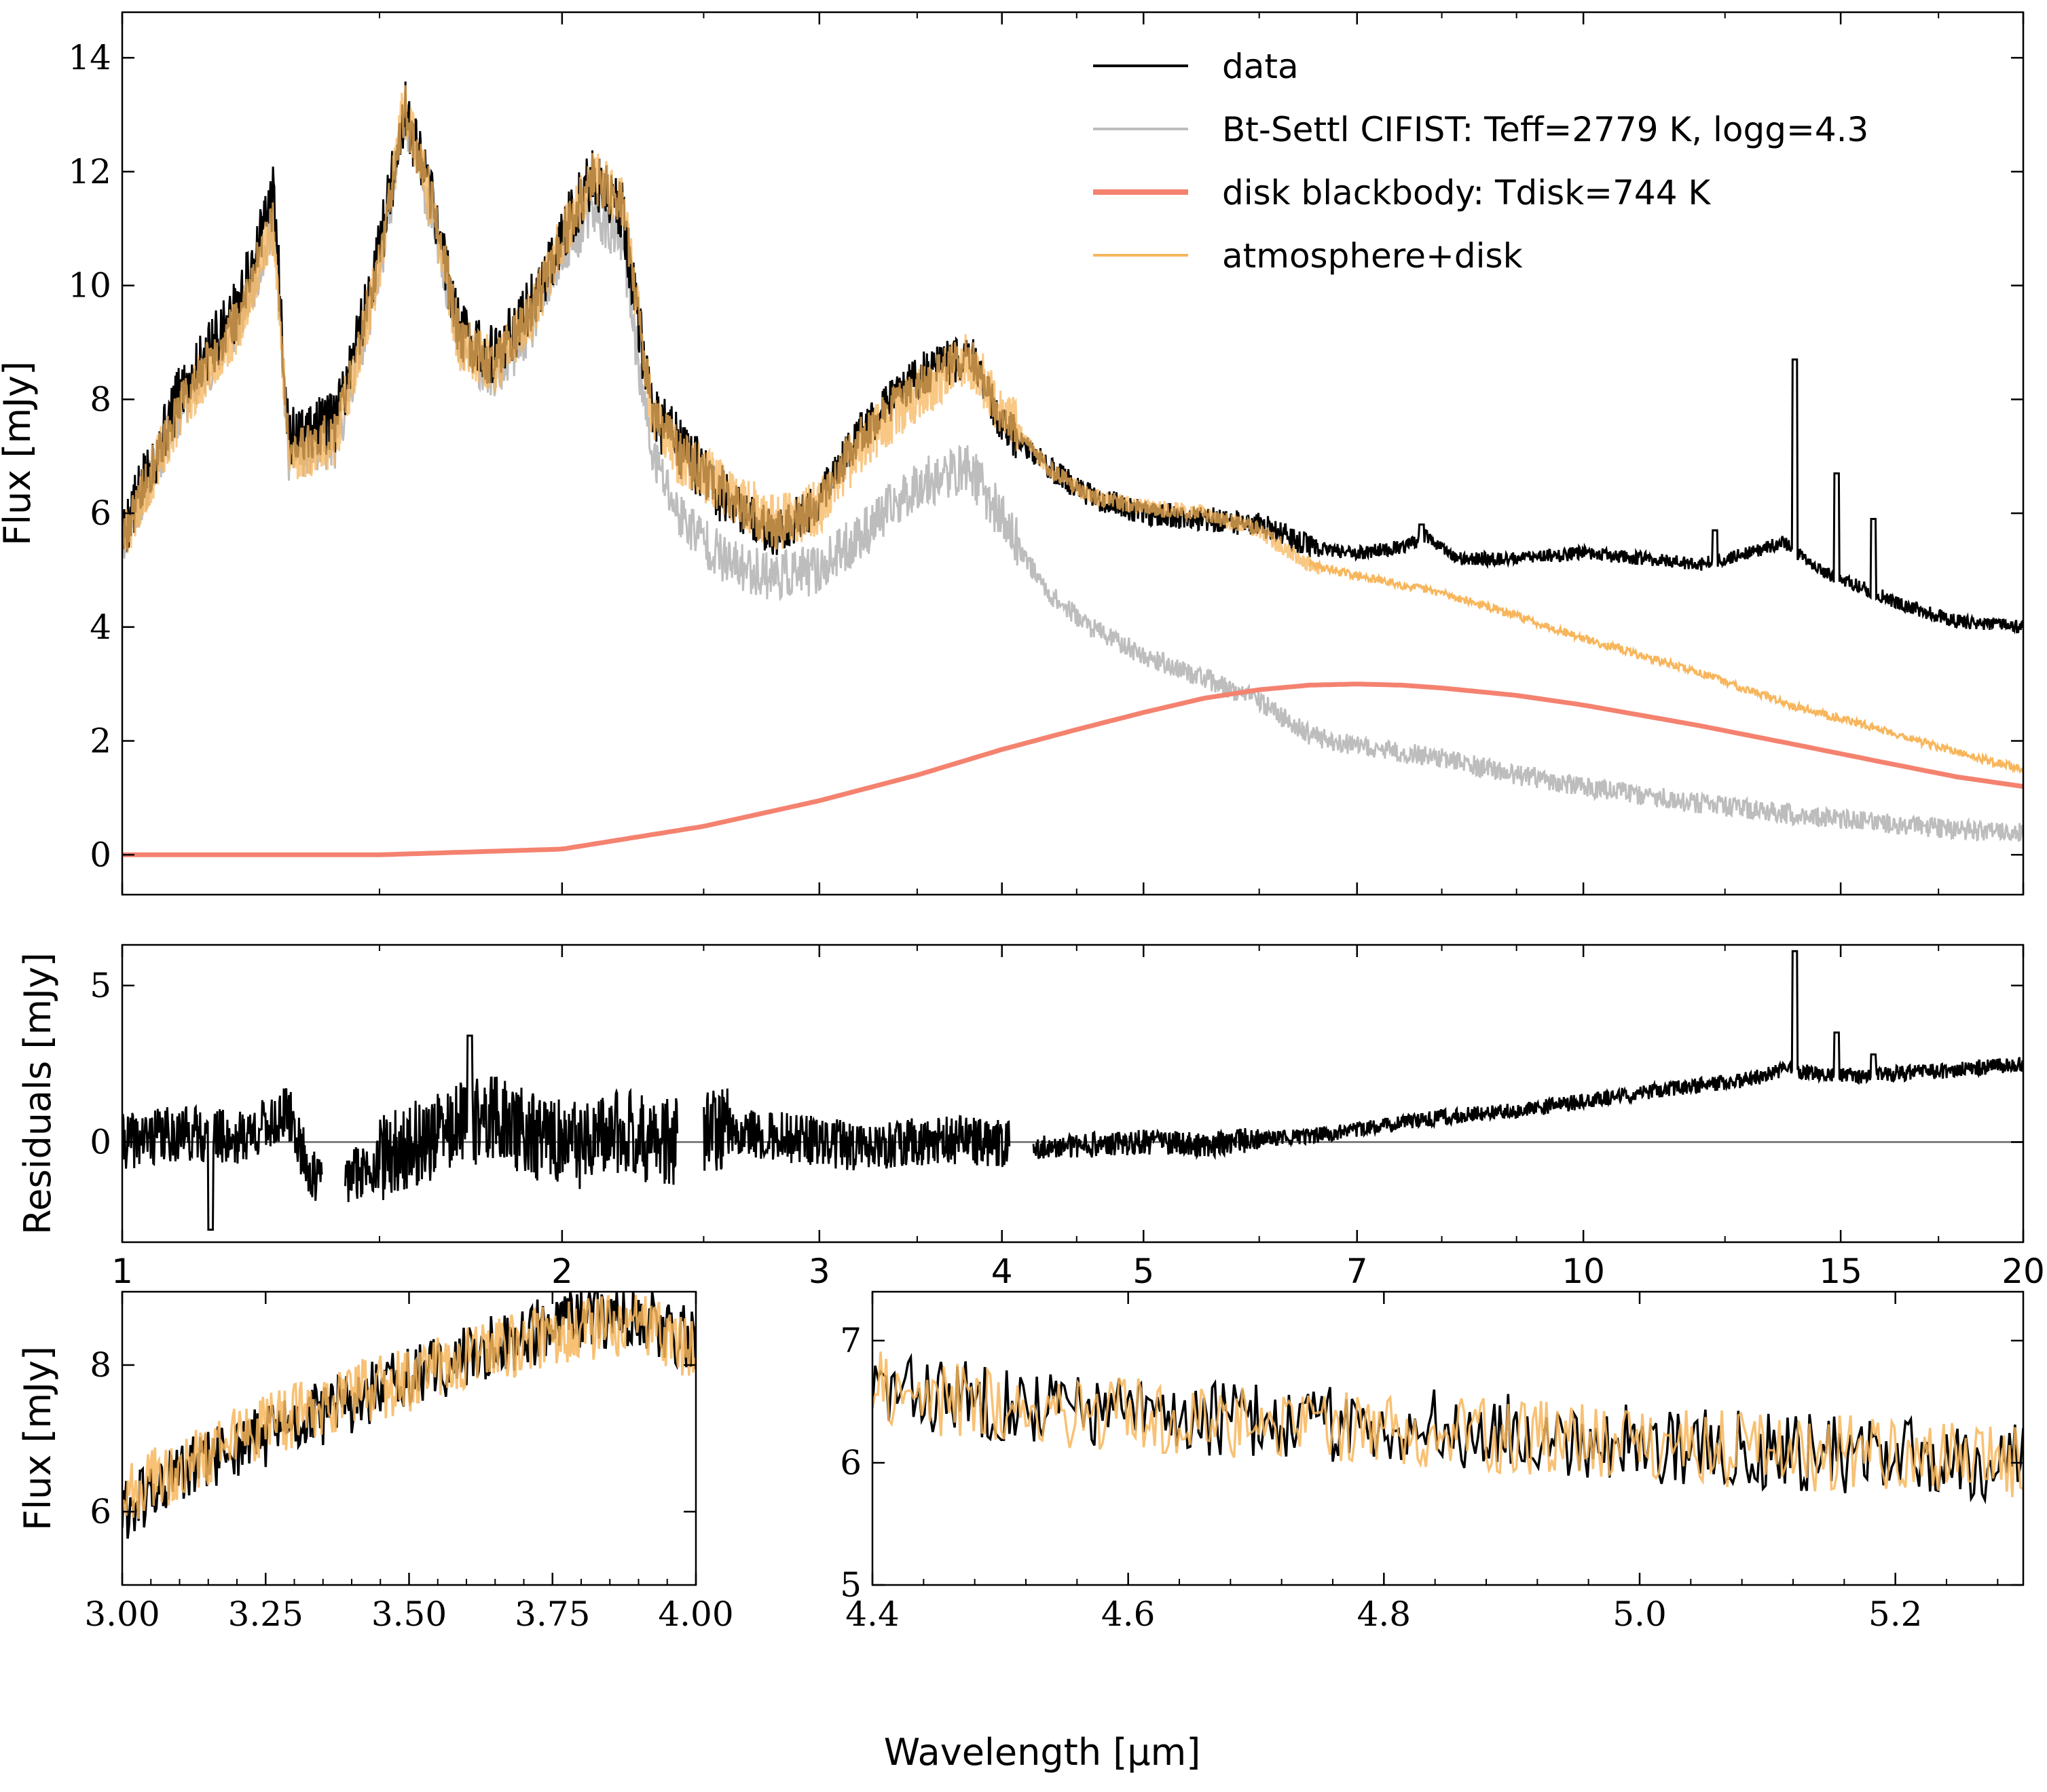 This screenshot has height=1792, width=2047. Describe the element at coordinates (2023, 1272) in the screenshot. I see `resid-xtick-label: 20` at that location.